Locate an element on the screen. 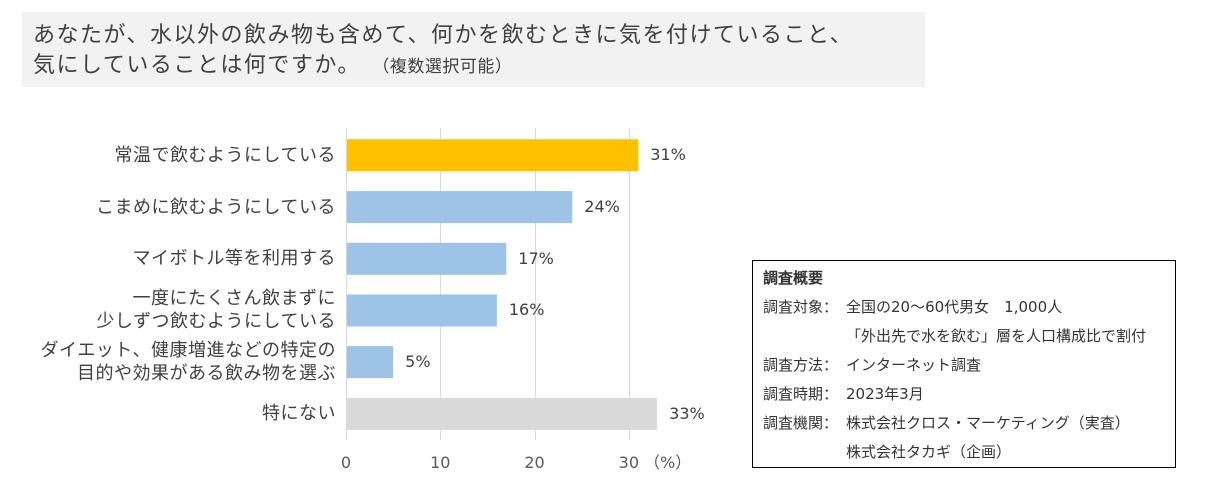  survey-target-value: 全国の20～60代男女 1,000人 is located at coordinates (954, 307).